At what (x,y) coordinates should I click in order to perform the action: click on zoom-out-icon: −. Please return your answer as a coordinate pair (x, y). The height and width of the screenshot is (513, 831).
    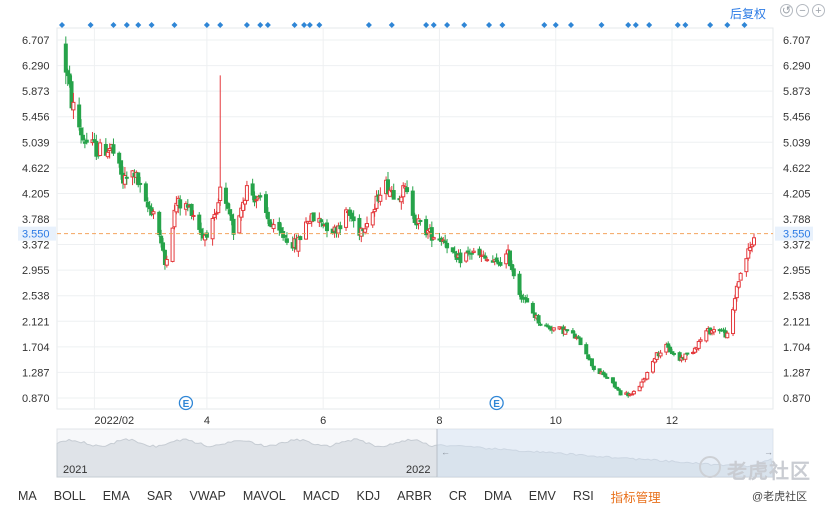
    Looking at the image, I should click on (802, 10).